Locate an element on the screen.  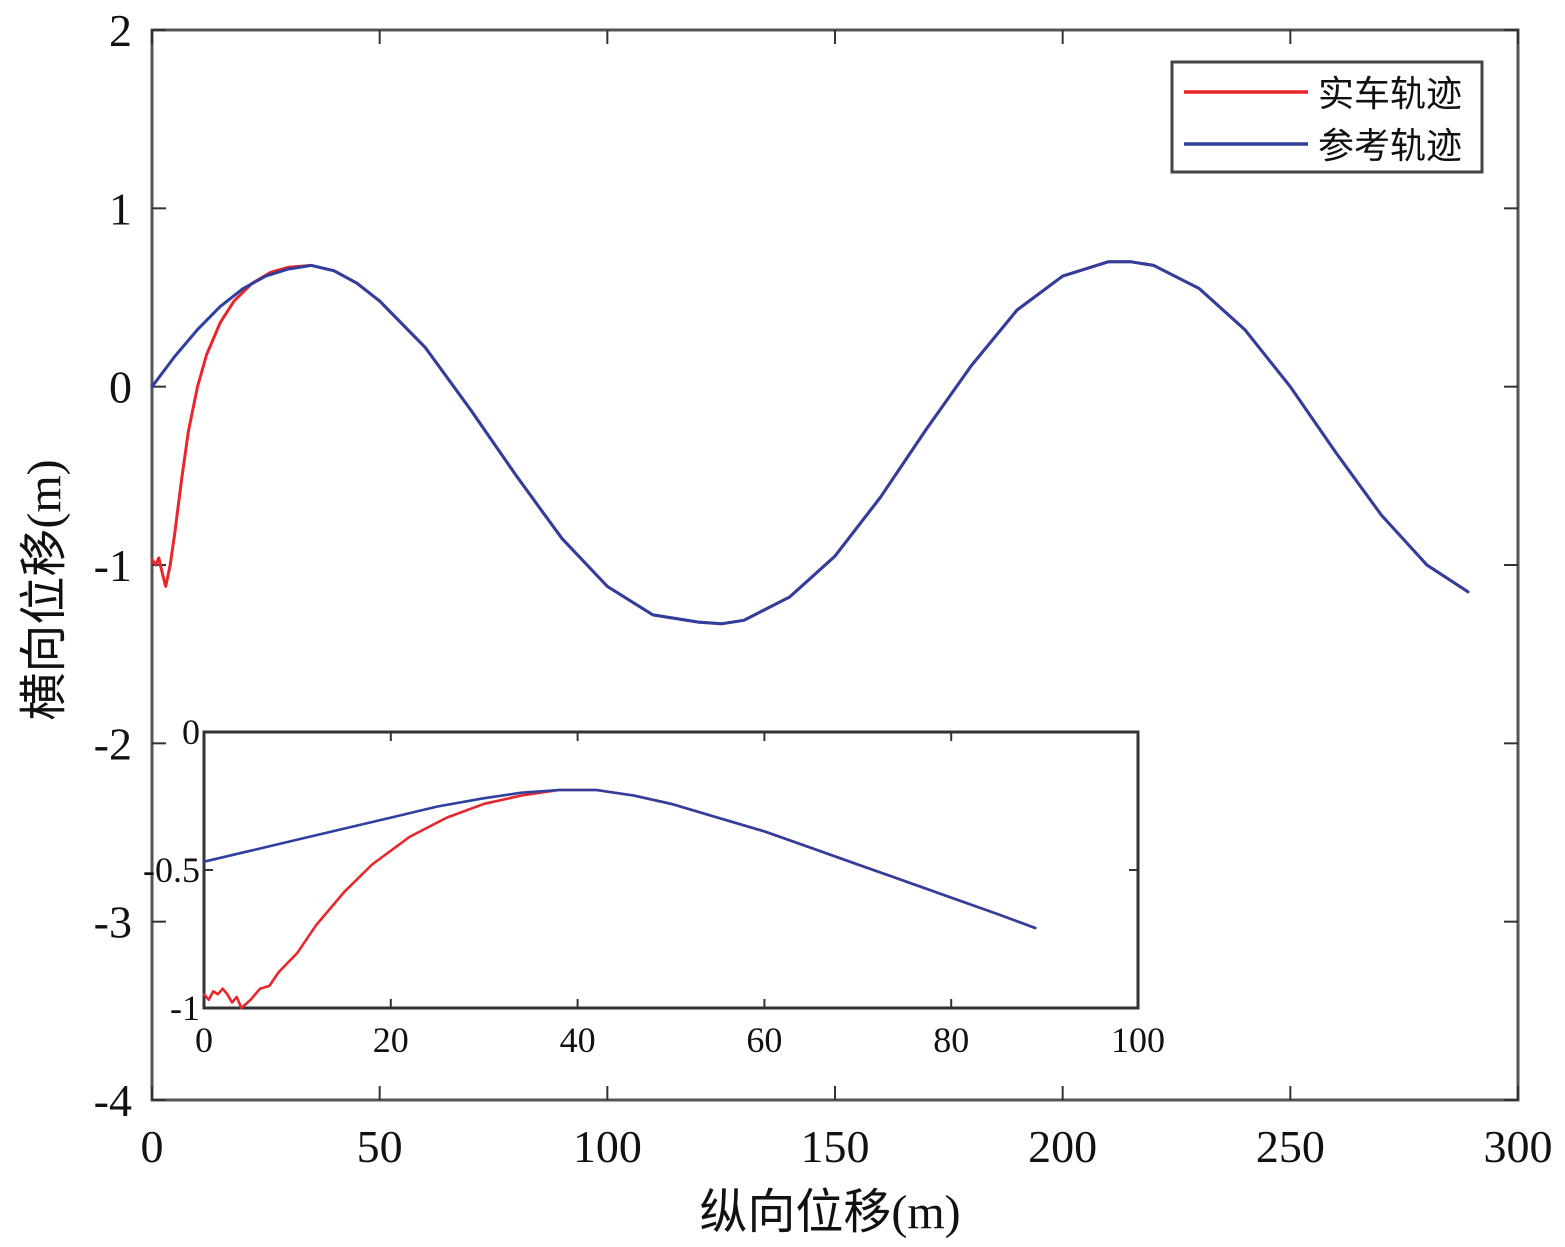
inset-x-tick-label: 100 is located at coordinates (1138, 1040).